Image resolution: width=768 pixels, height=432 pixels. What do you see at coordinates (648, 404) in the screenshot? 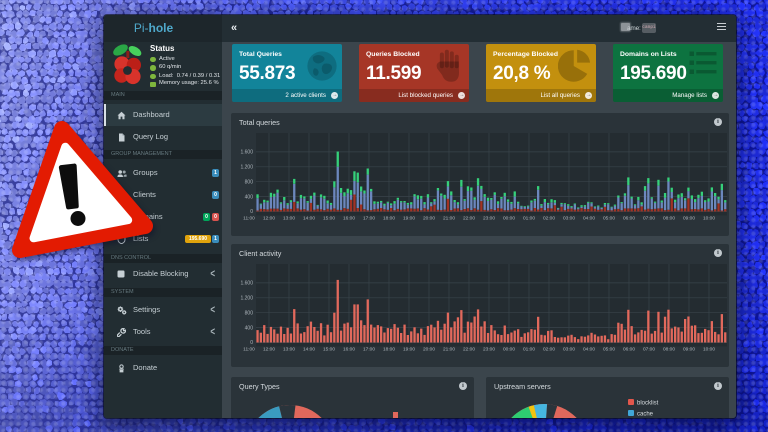
I see `svg-text: blocklist` at bounding box center [648, 404].